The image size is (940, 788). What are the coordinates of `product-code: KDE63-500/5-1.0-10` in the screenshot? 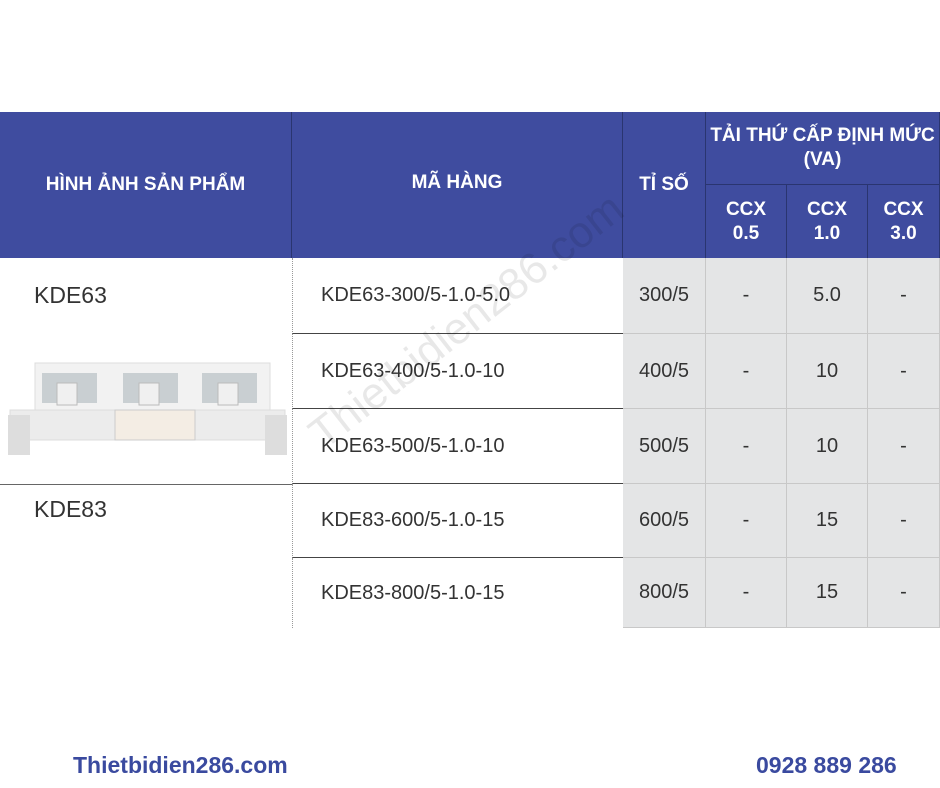 It's located at (457, 446).